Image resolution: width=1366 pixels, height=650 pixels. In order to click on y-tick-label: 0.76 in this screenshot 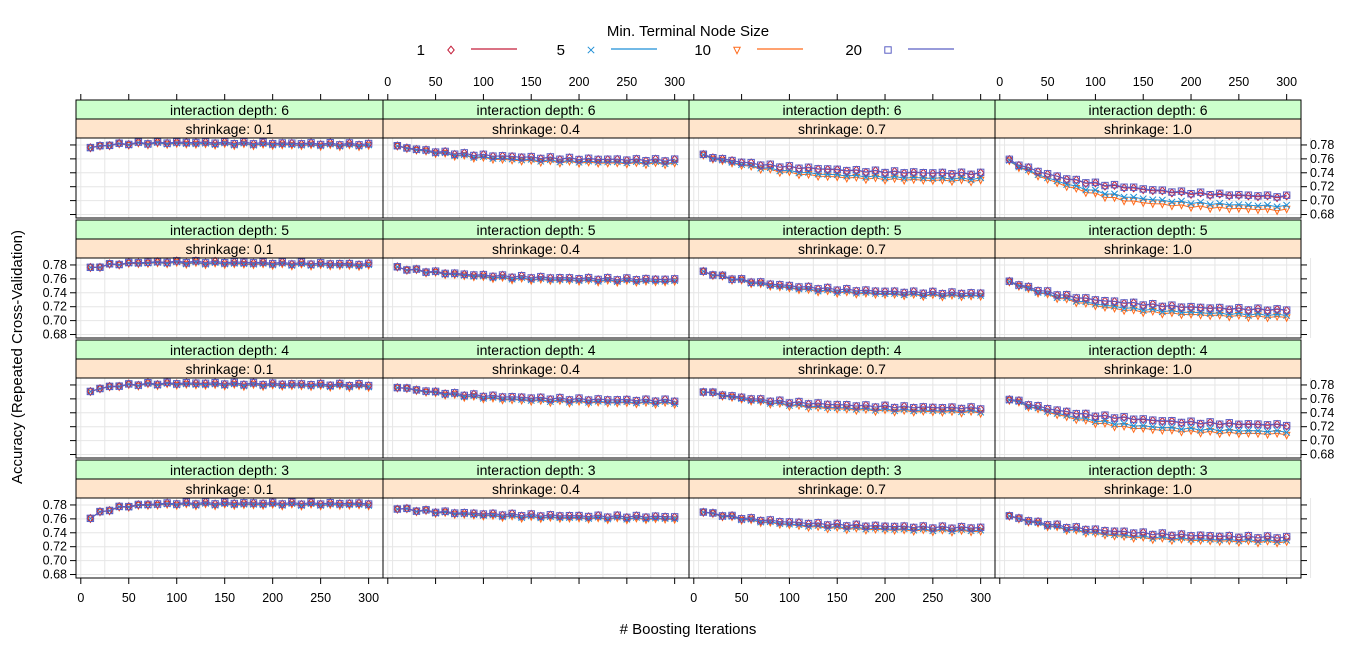, I will do `click(1322, 159)`.